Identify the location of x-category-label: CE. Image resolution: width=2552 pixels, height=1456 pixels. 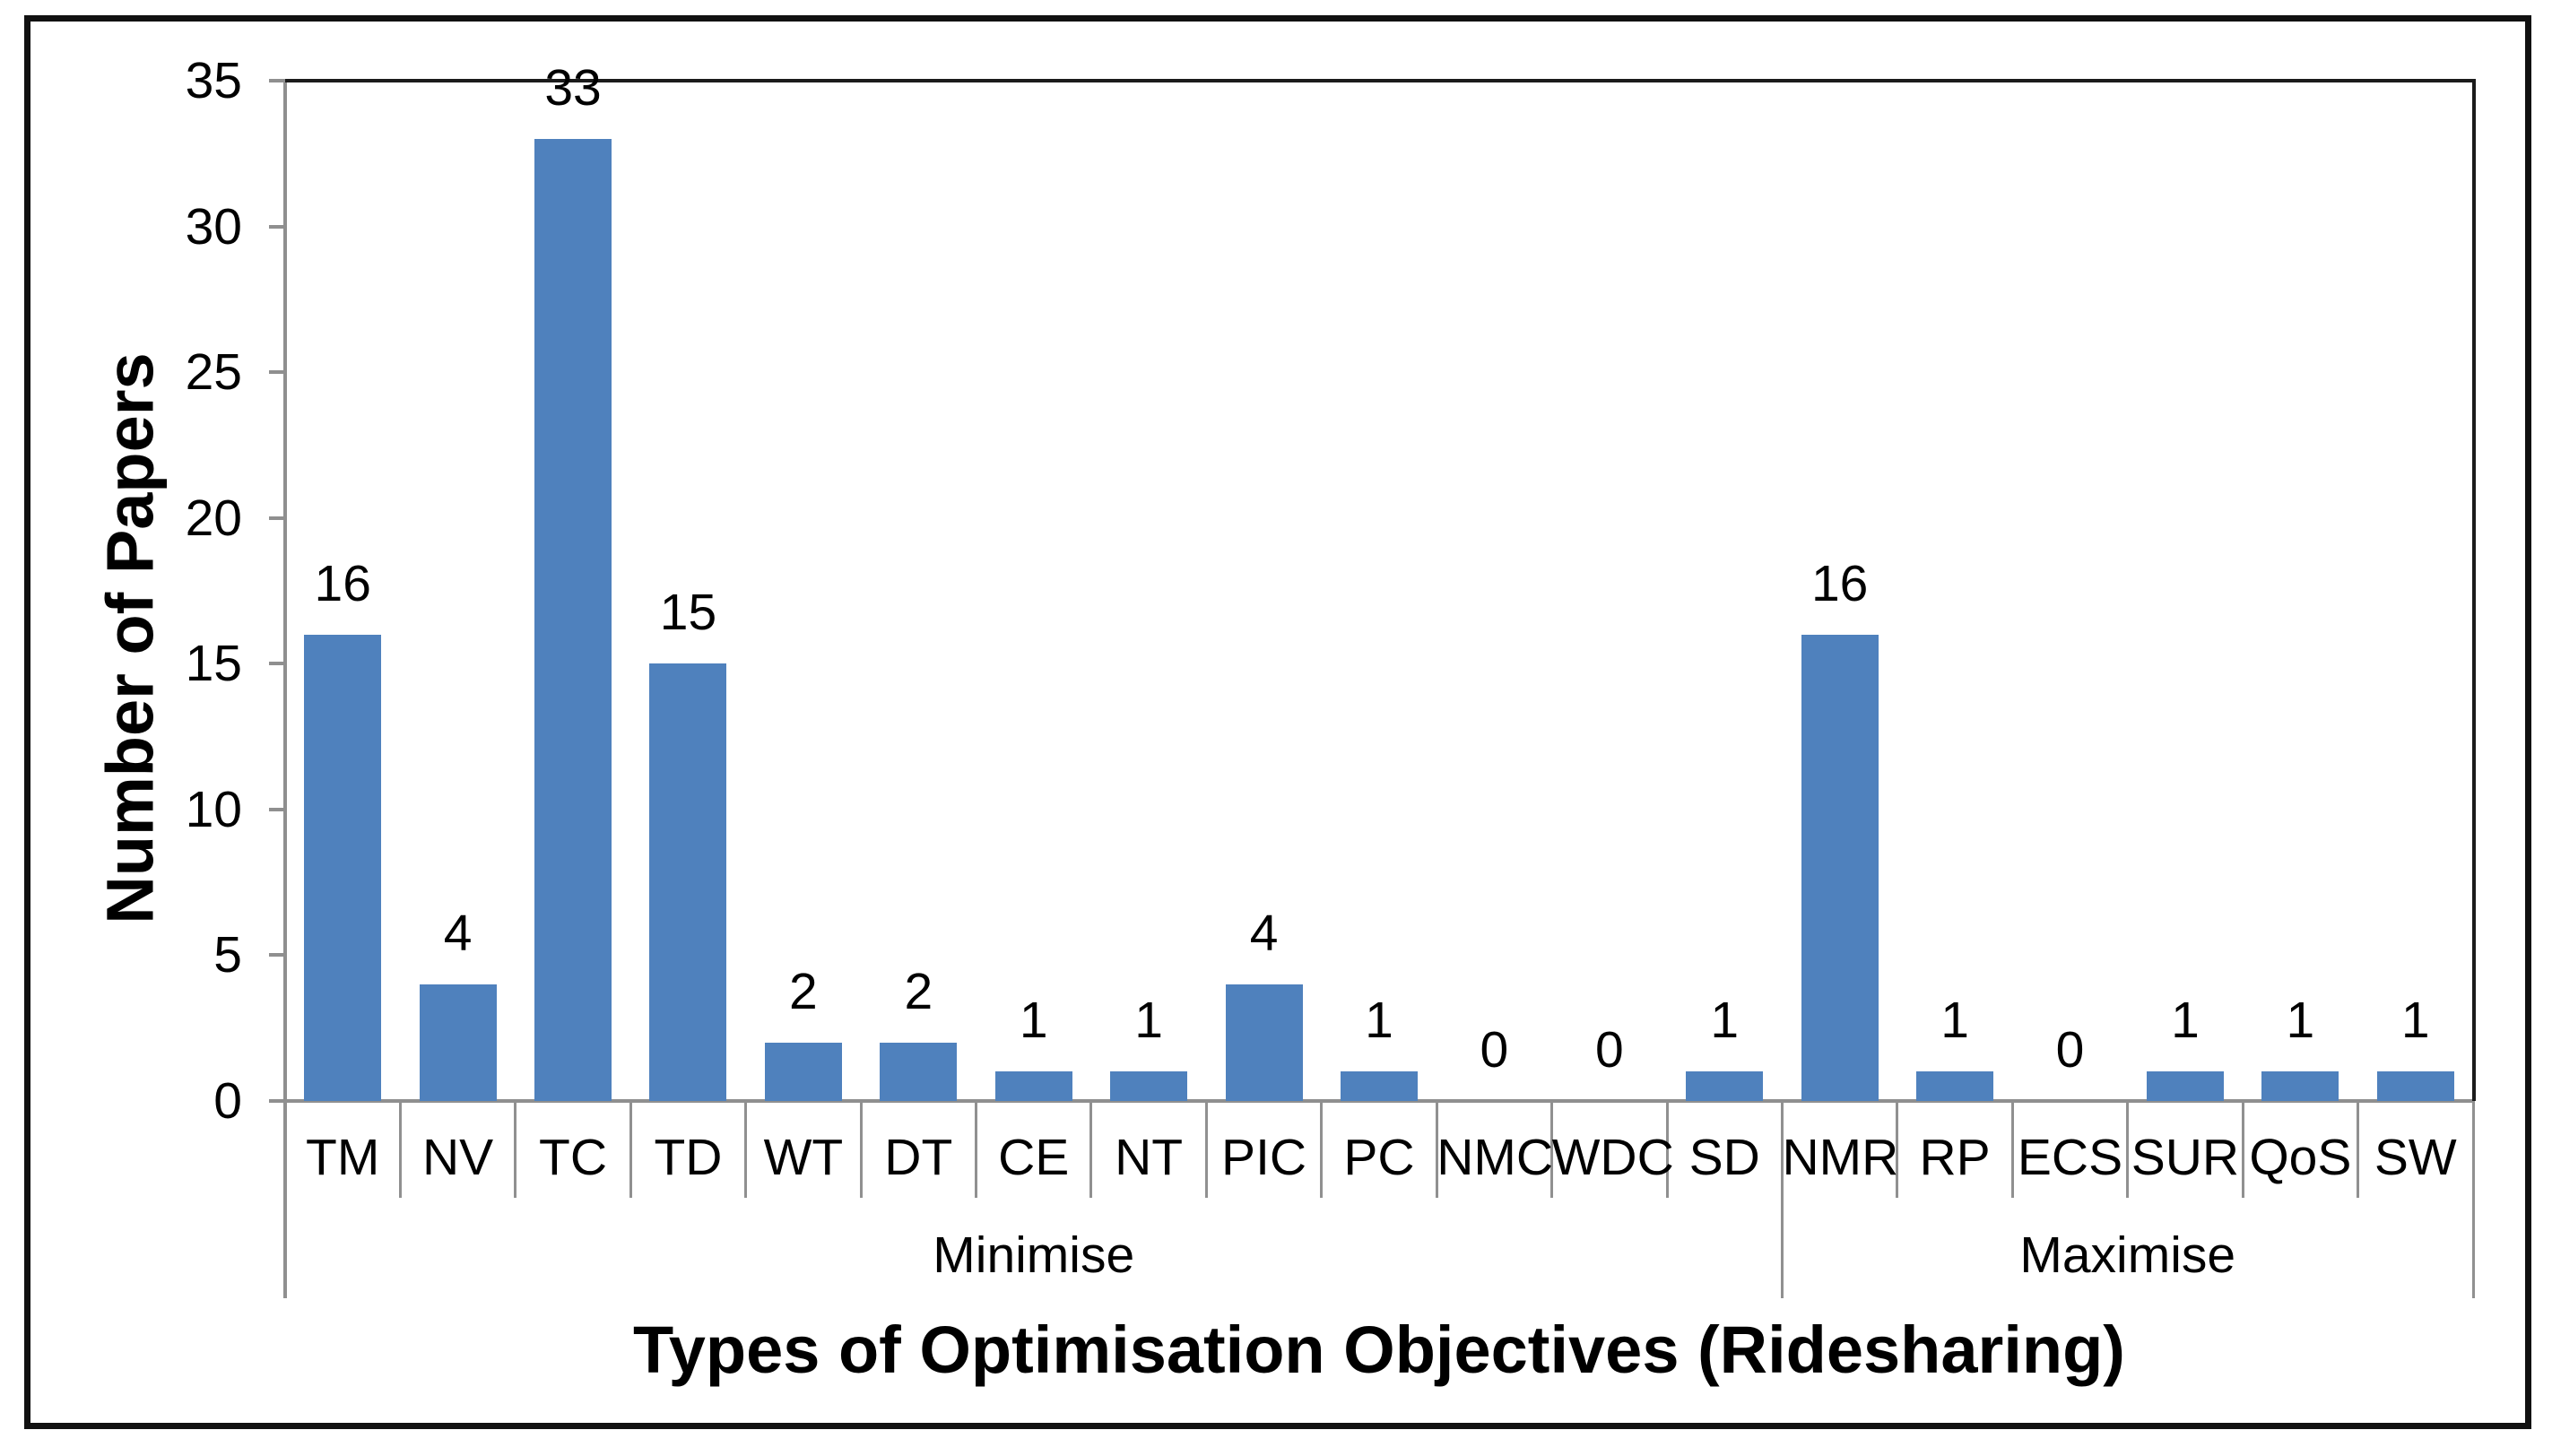
(1034, 1157).